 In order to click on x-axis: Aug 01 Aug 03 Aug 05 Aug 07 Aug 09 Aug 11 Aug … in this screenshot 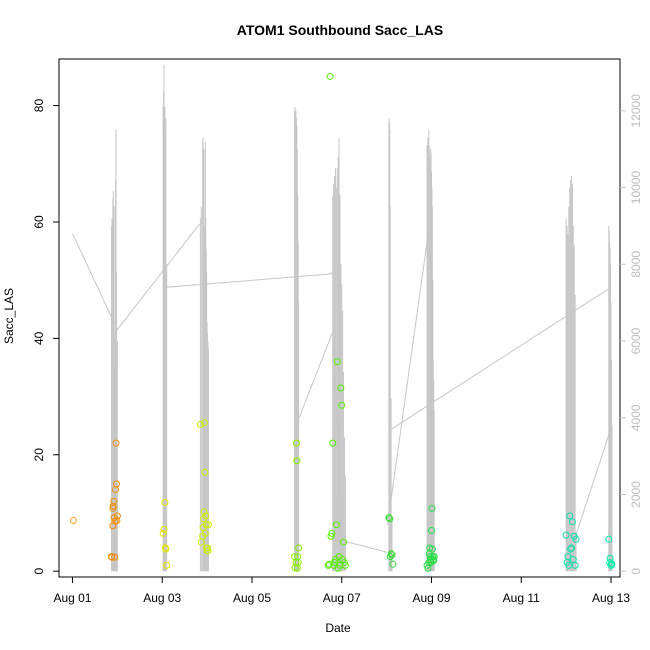, I will do `click(341, 590)`.